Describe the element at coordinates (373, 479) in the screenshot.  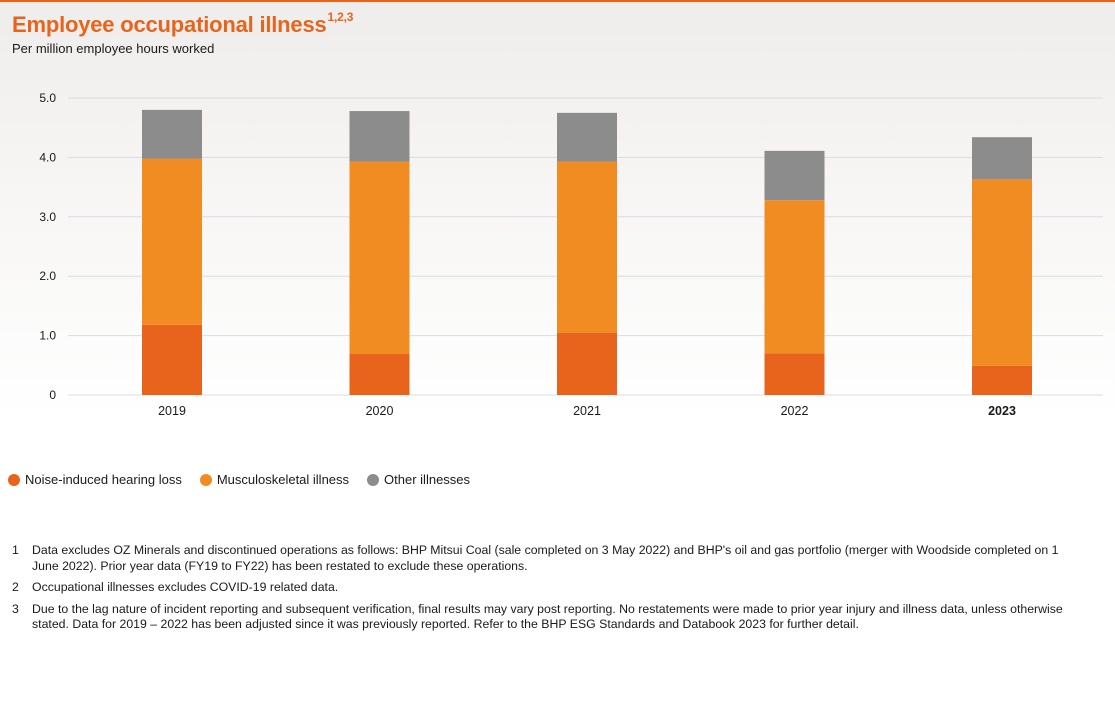
I see `legend-swatch-other` at that location.